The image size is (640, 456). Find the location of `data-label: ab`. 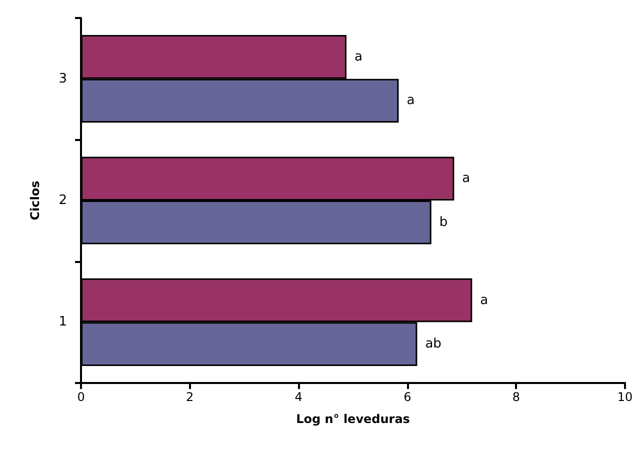

data-label: ab is located at coordinates (433, 344).